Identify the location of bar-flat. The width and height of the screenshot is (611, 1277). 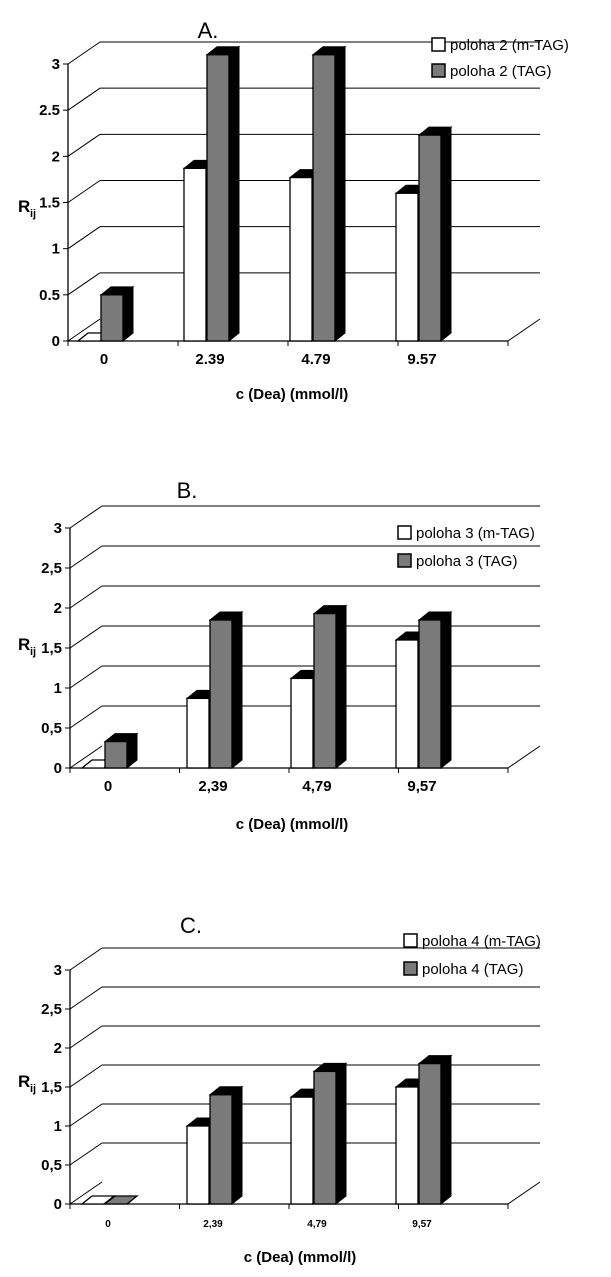
(121, 1200).